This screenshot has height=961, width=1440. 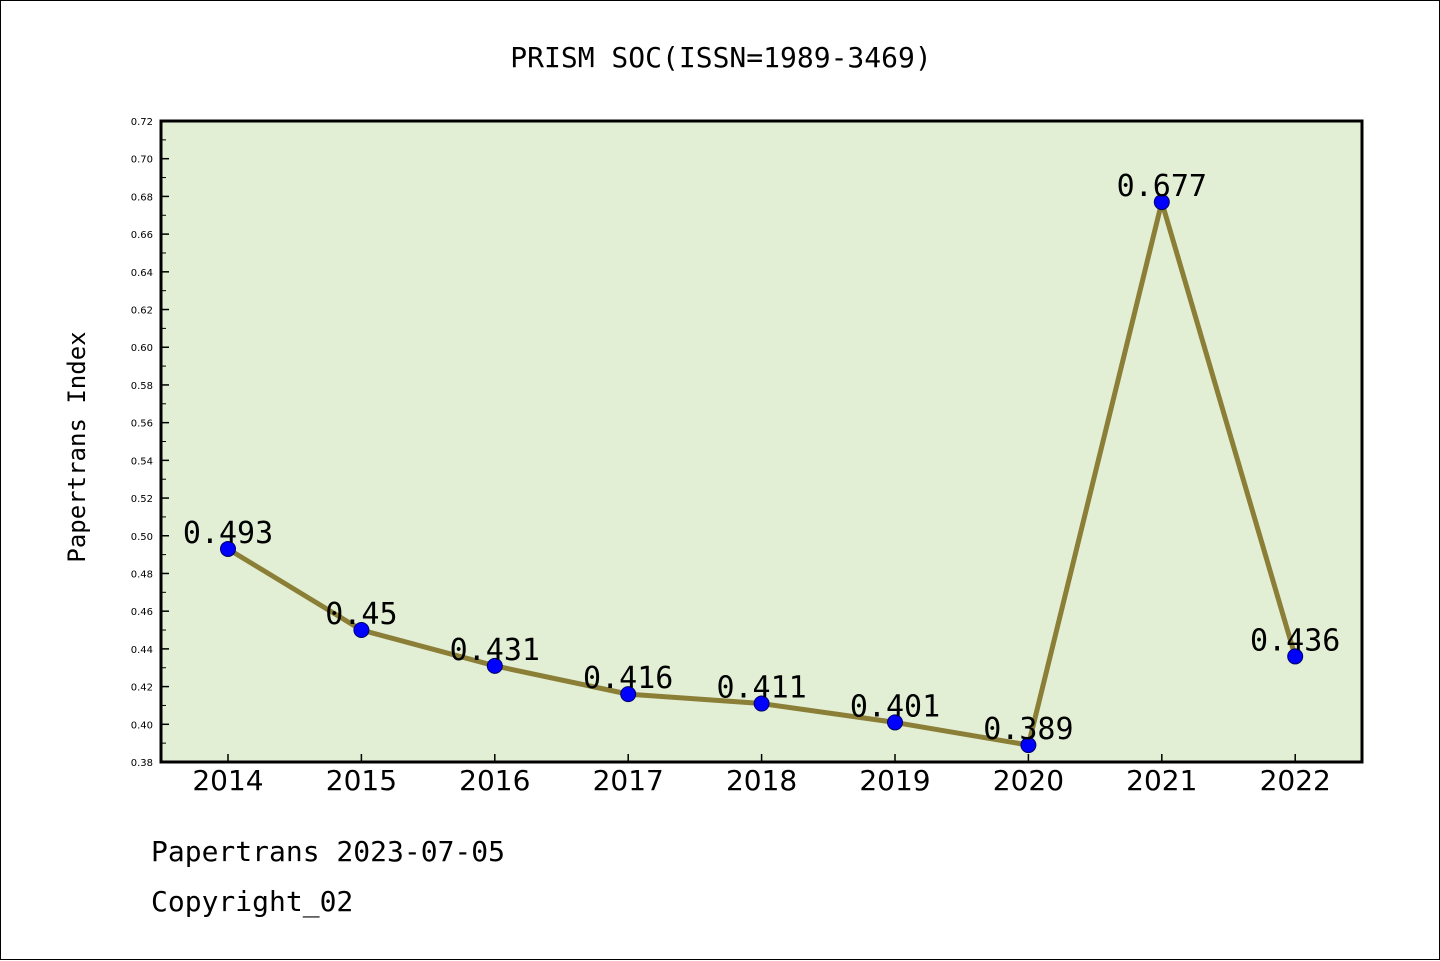 What do you see at coordinates (142, 574) in the screenshot?
I see `y-tick-label: 0.48` at bounding box center [142, 574].